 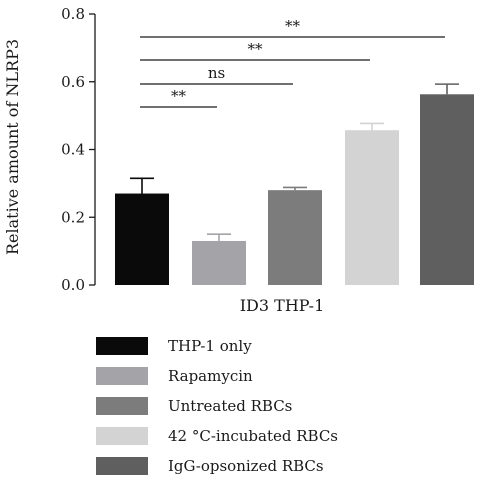 I want to click on x-group-label: ID3 THP-1, so click(x=282, y=305).